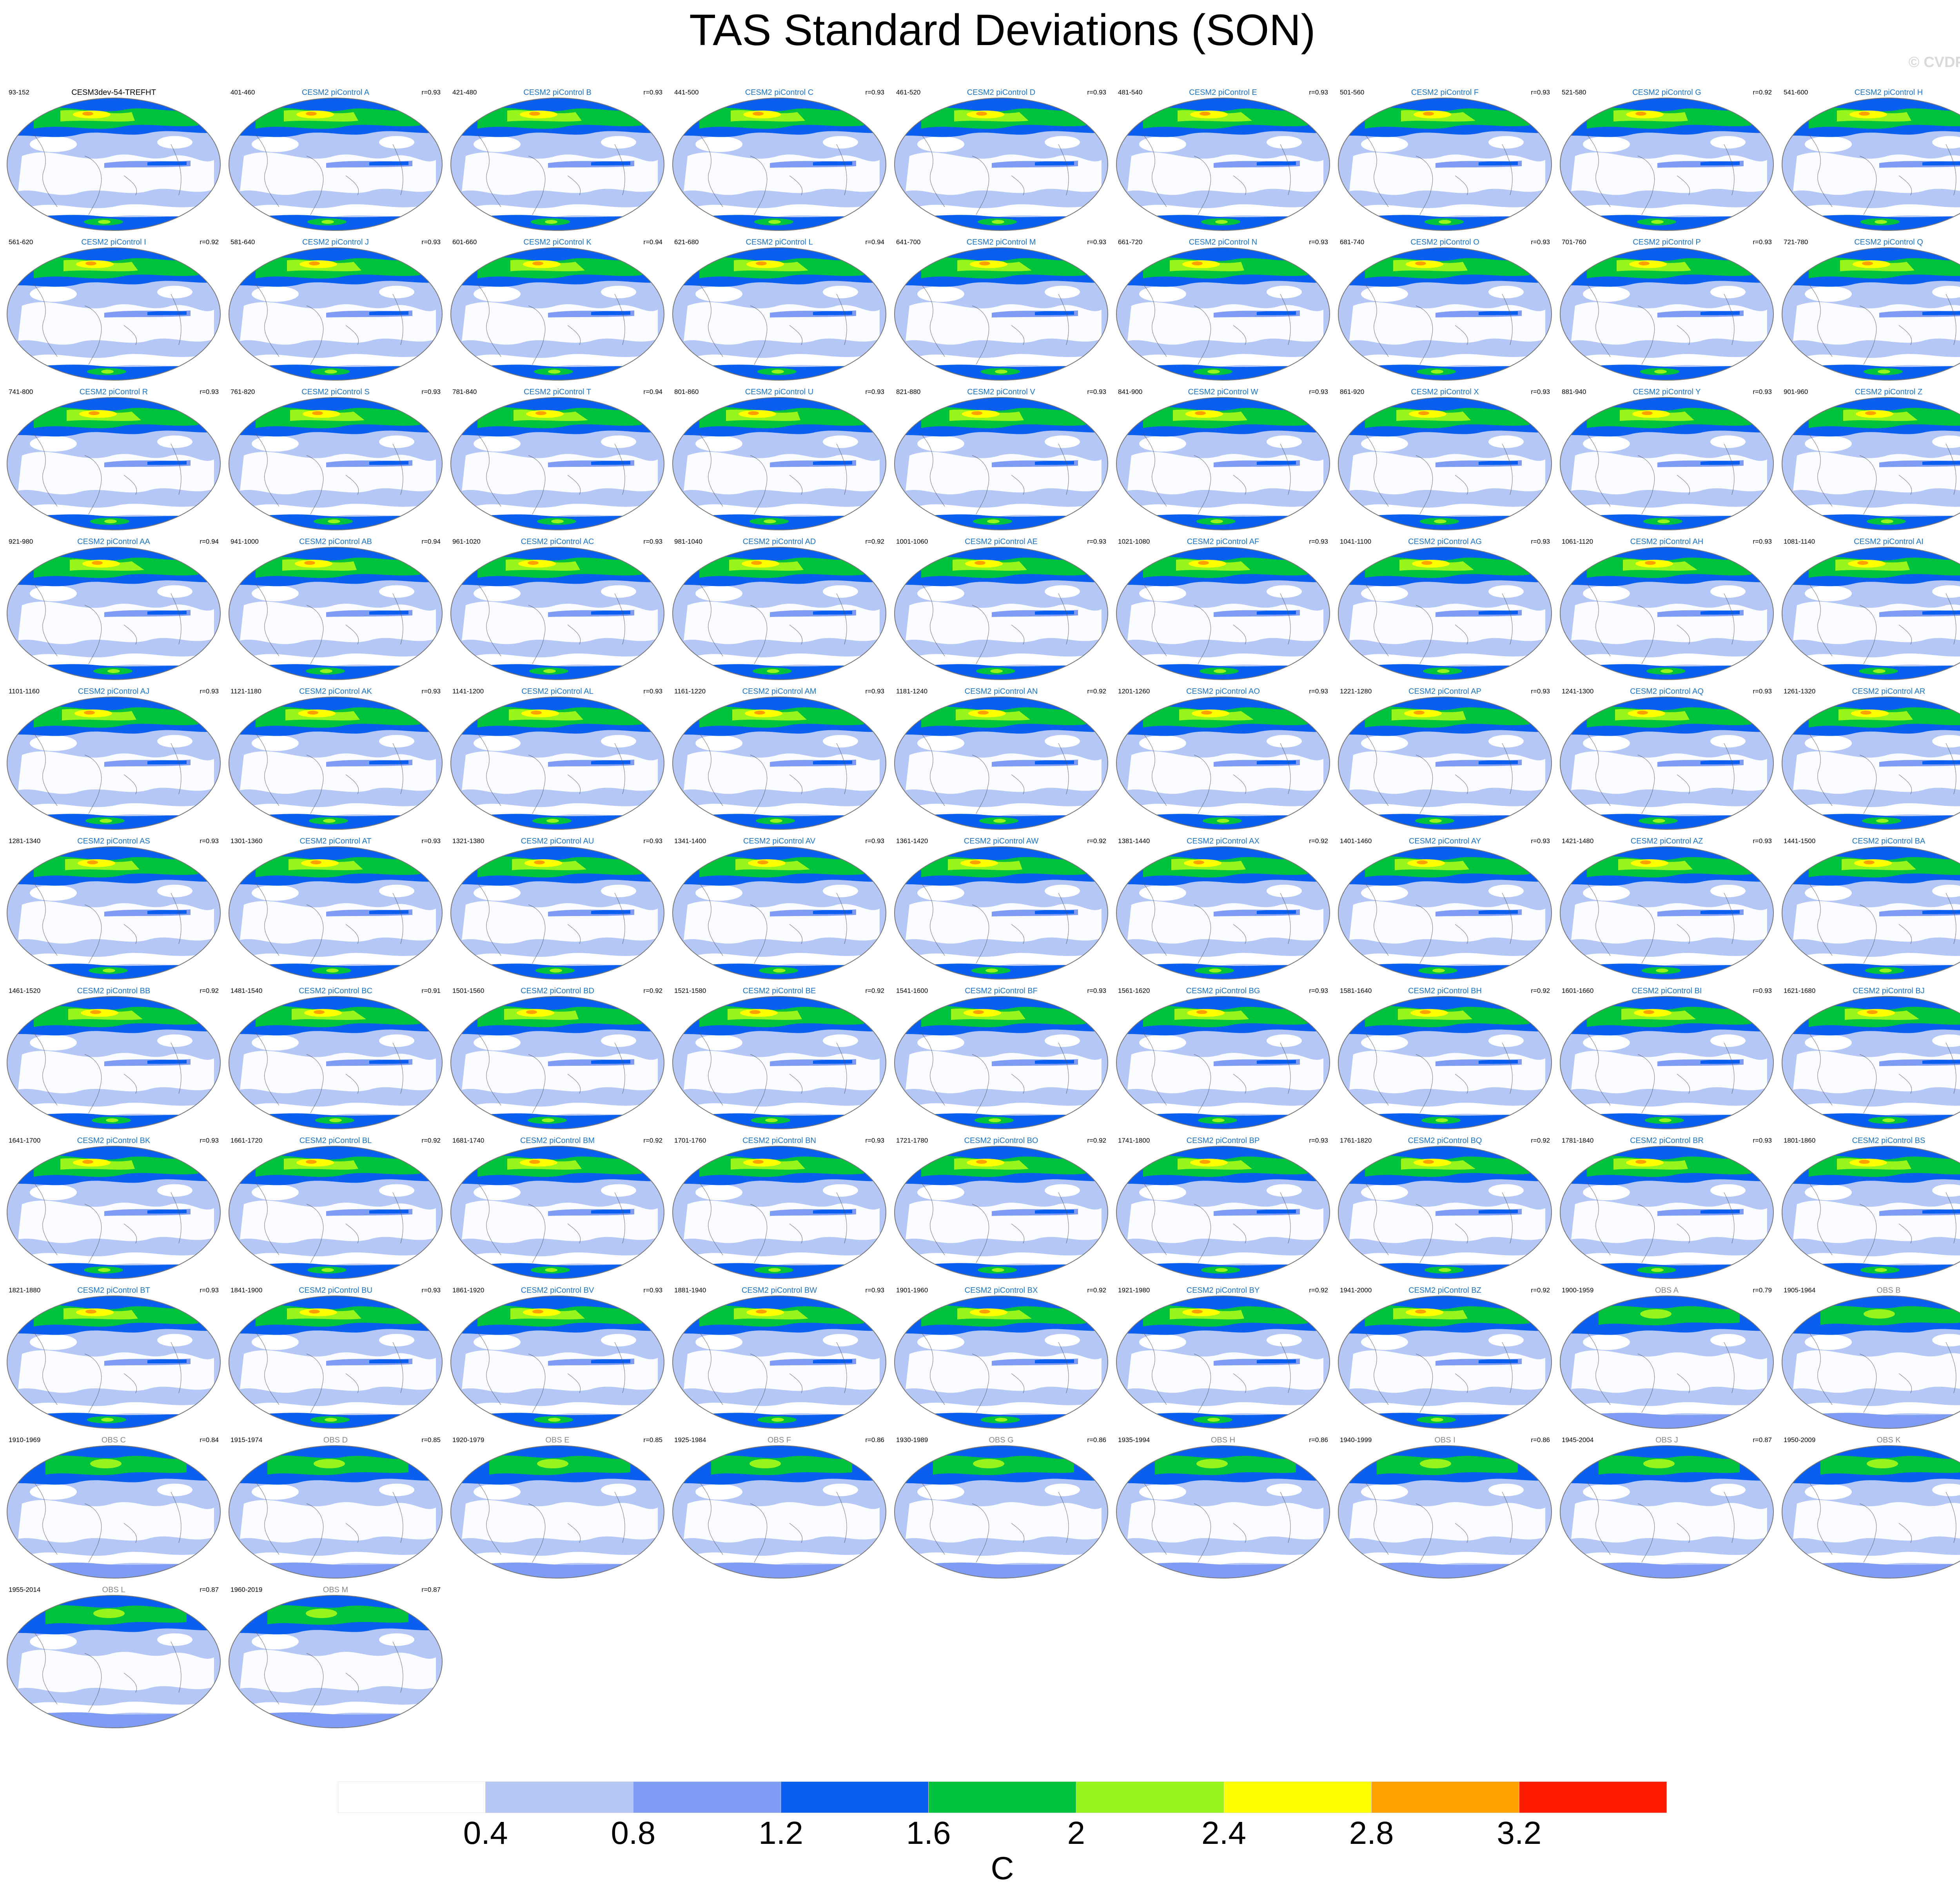  What do you see at coordinates (1223, 1140) in the screenshot?
I see `panel-title: CESM2 piControl BP` at bounding box center [1223, 1140].